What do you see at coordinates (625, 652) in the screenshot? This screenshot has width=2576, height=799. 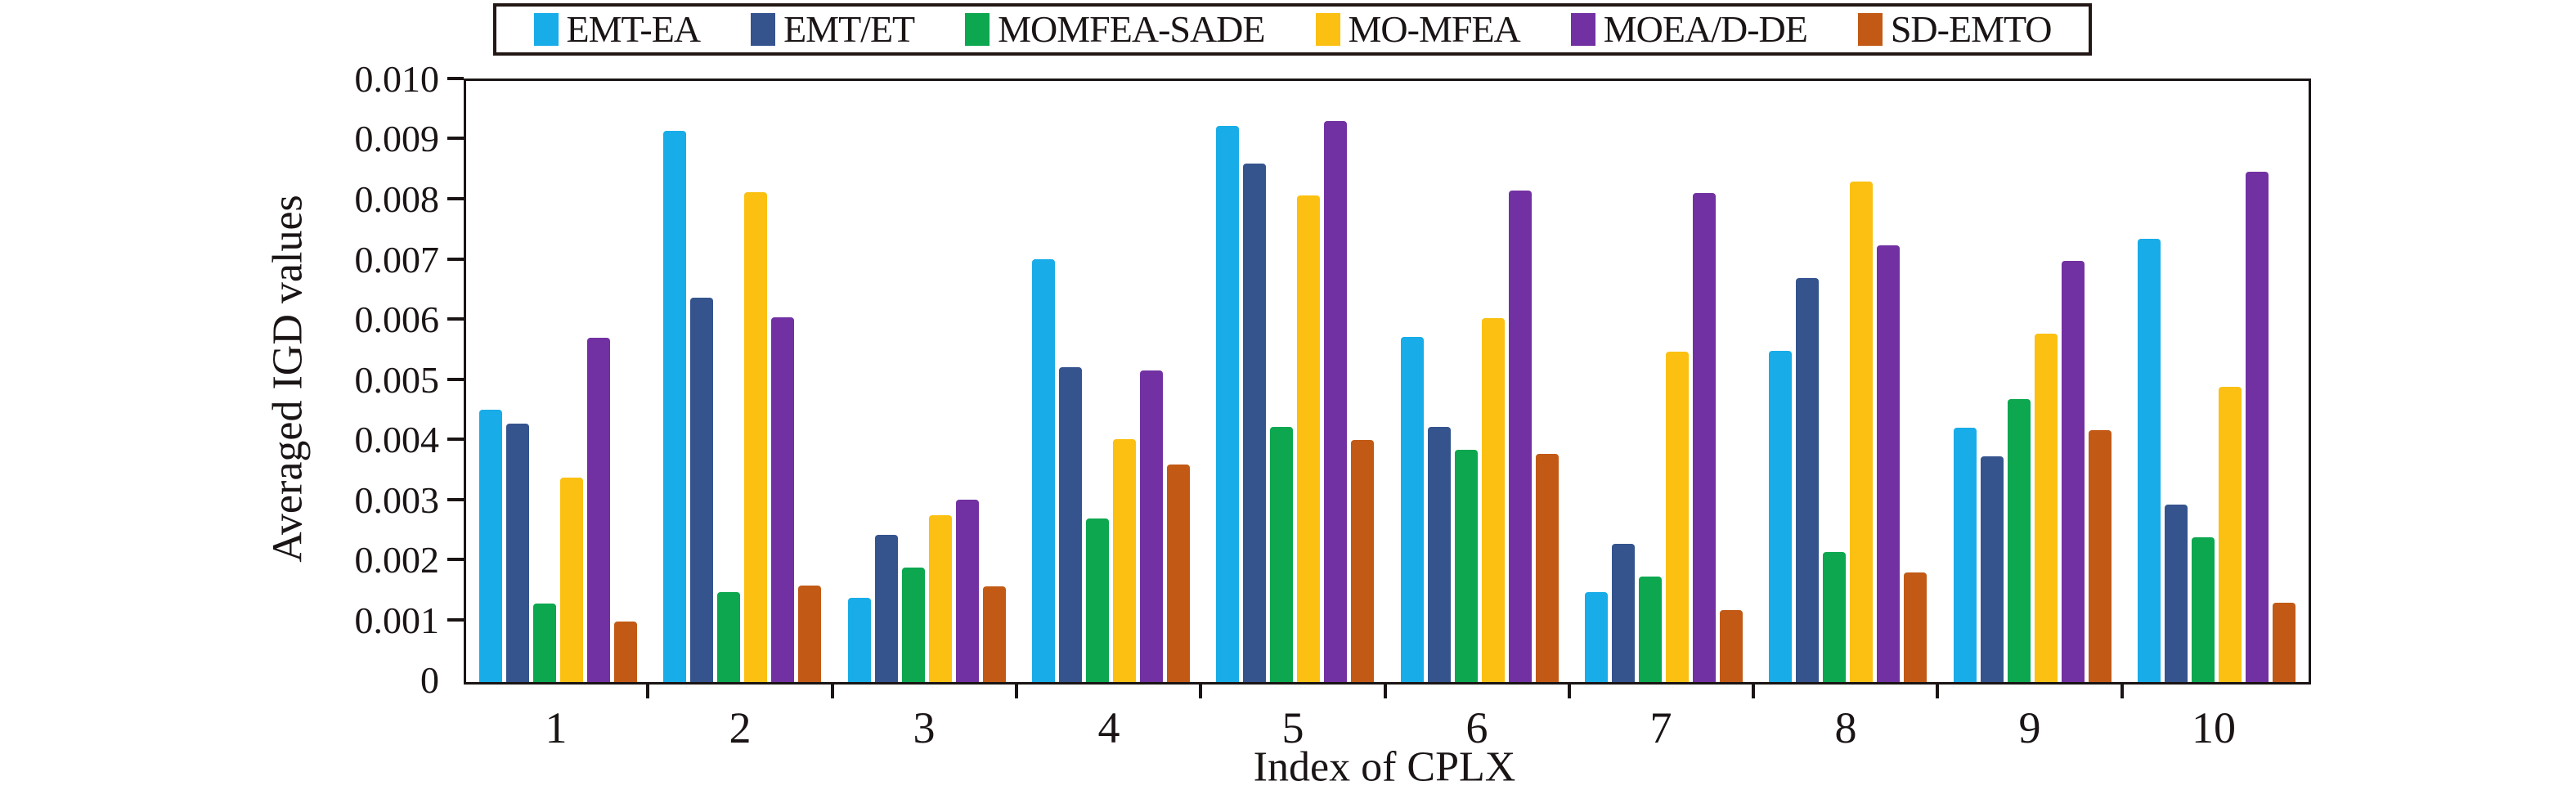 I see `bar-SD-EMTO-cplx1` at bounding box center [625, 652].